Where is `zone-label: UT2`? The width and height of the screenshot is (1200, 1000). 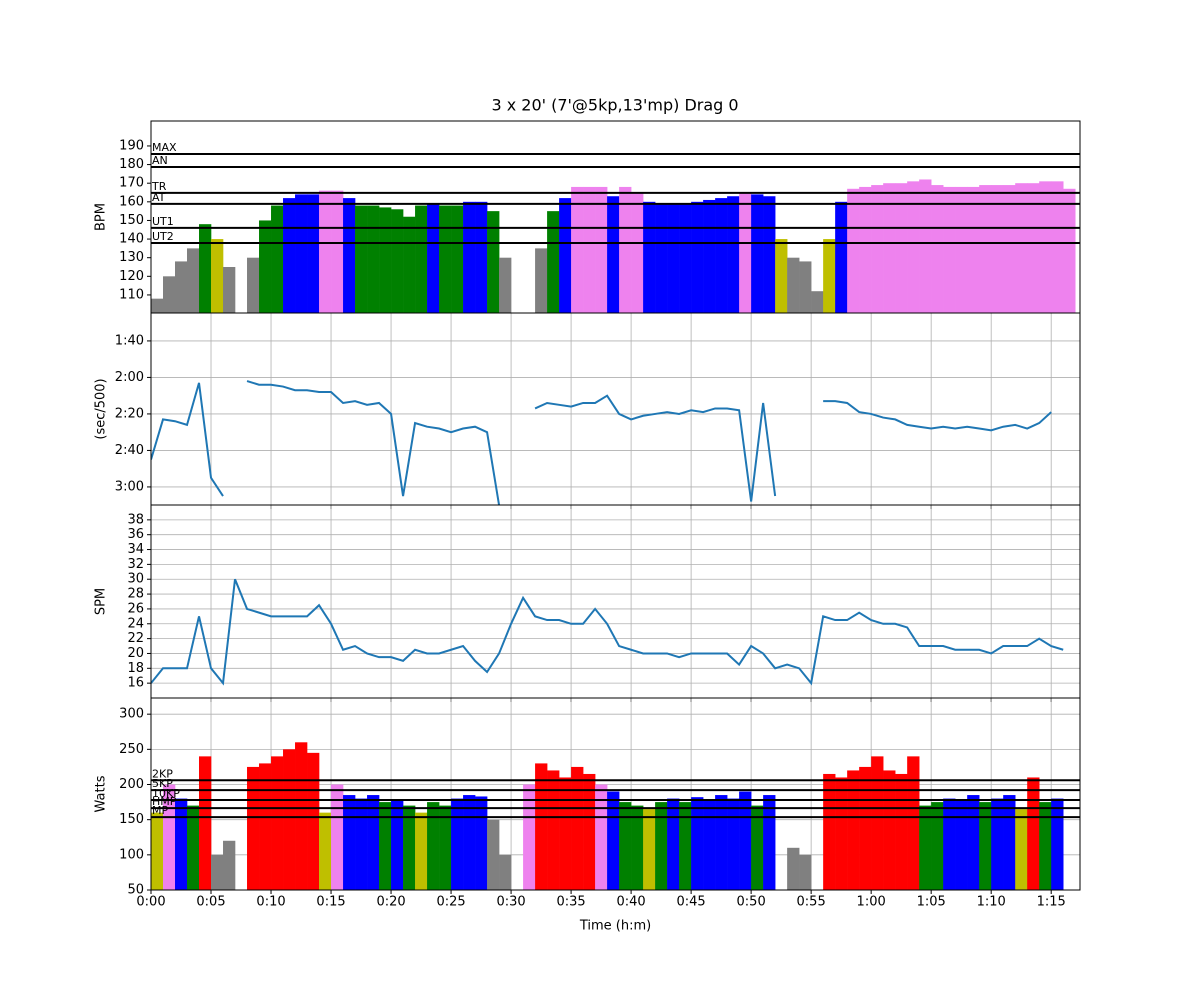 zone-label: UT2 is located at coordinates (163, 236).